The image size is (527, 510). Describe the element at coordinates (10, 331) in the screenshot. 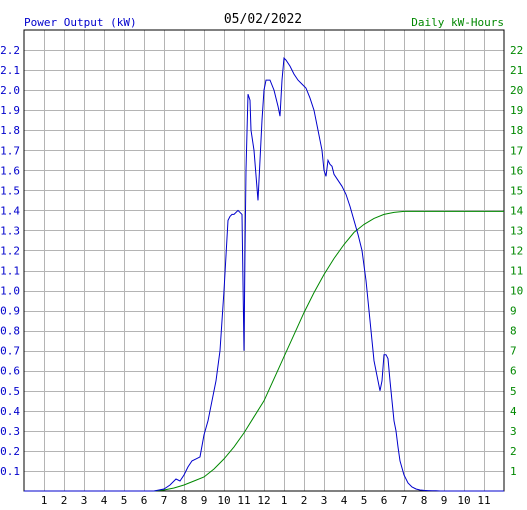

I see `left-tick-label: 0.8` at that location.